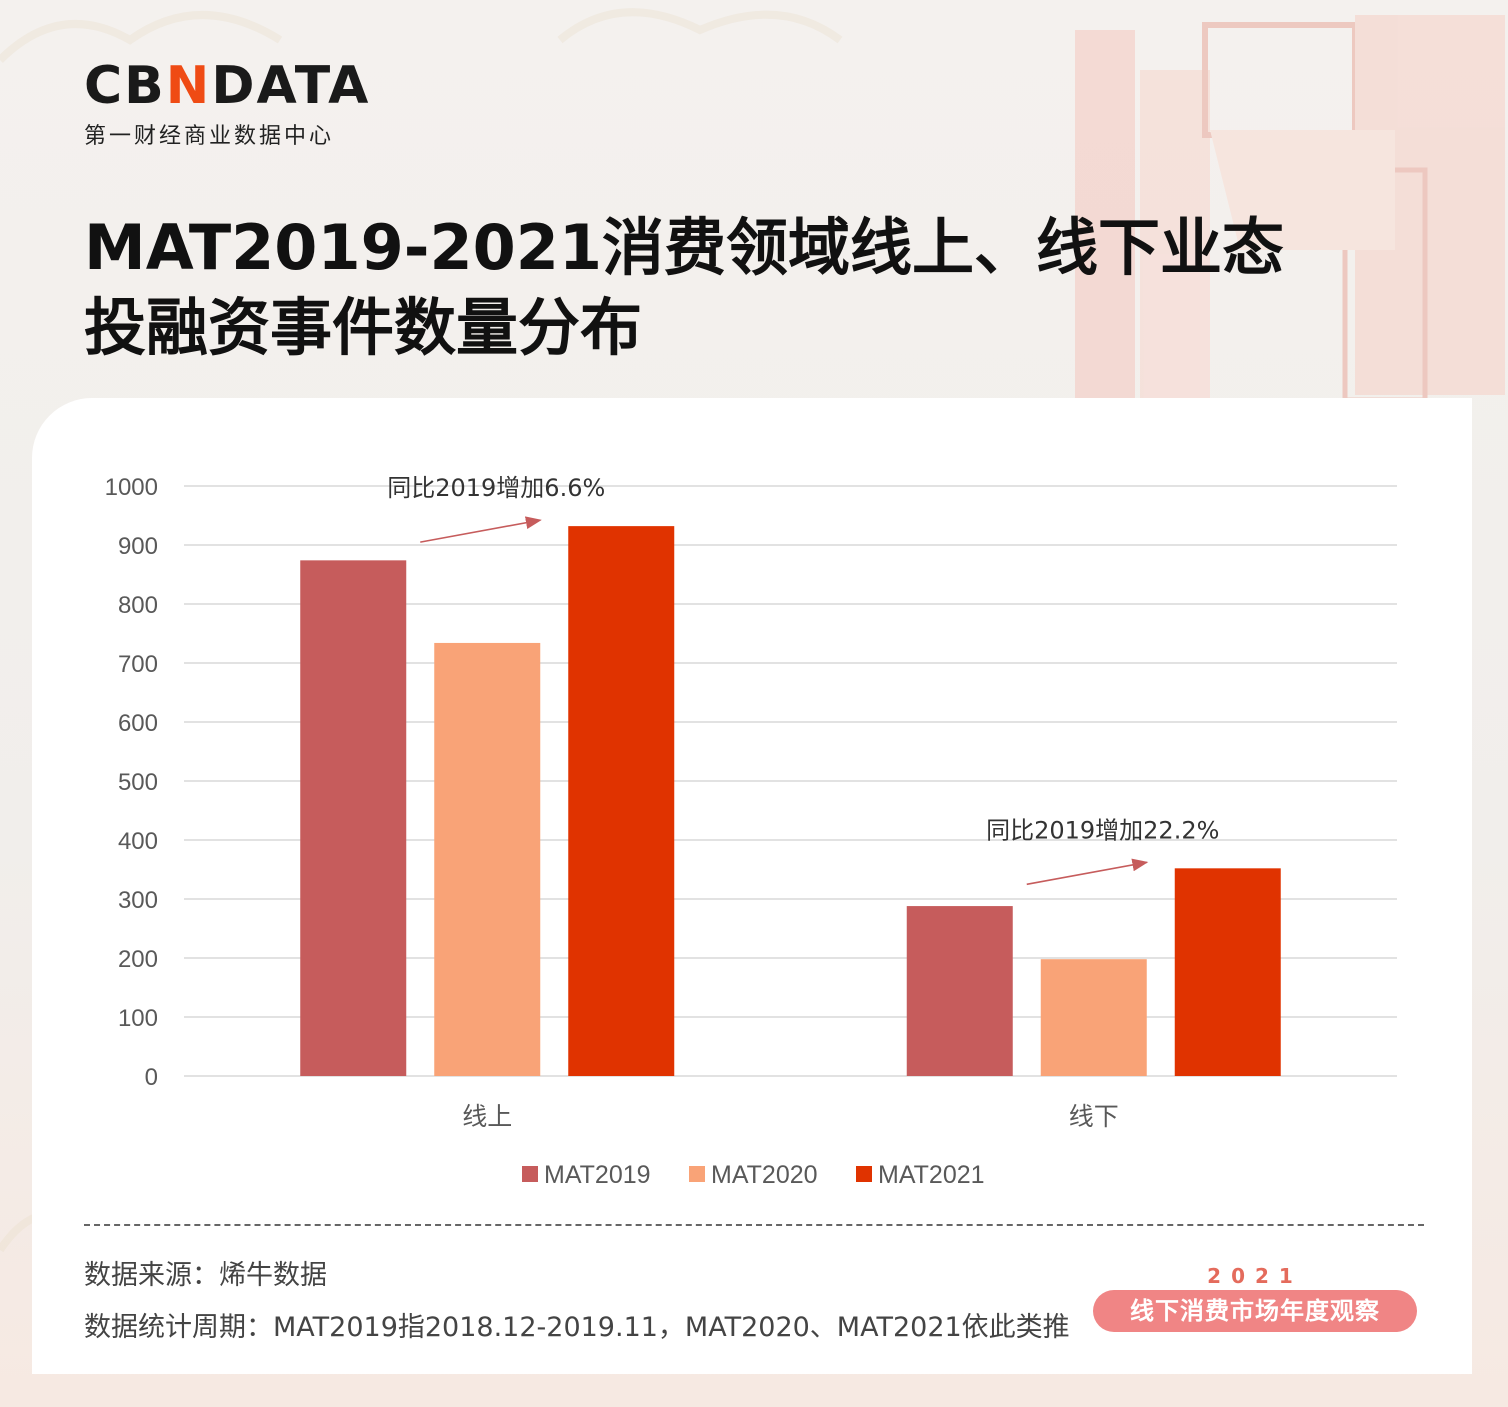 The height and width of the screenshot is (1407, 1508). I want to click on legend-label: MAT2019, so click(597, 1175).